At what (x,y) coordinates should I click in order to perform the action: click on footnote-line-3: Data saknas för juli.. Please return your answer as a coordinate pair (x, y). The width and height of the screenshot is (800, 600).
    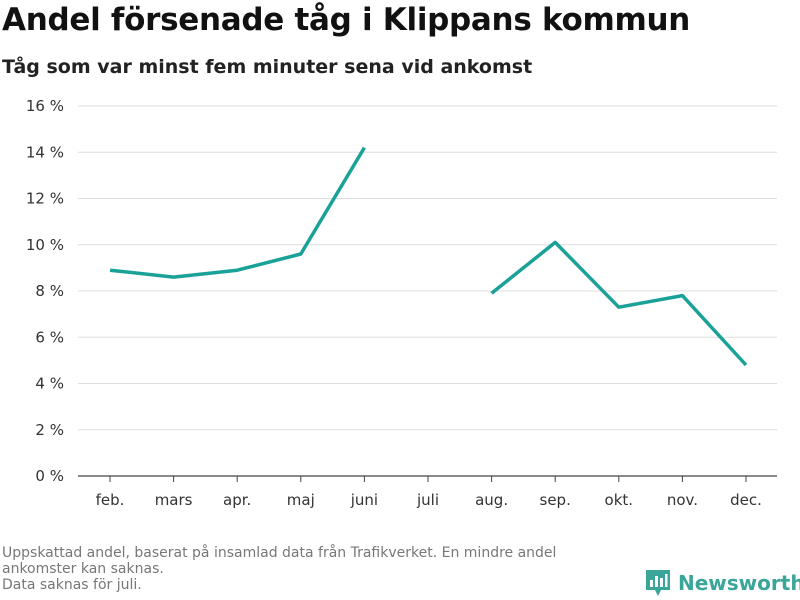
    Looking at the image, I should click on (72, 585).